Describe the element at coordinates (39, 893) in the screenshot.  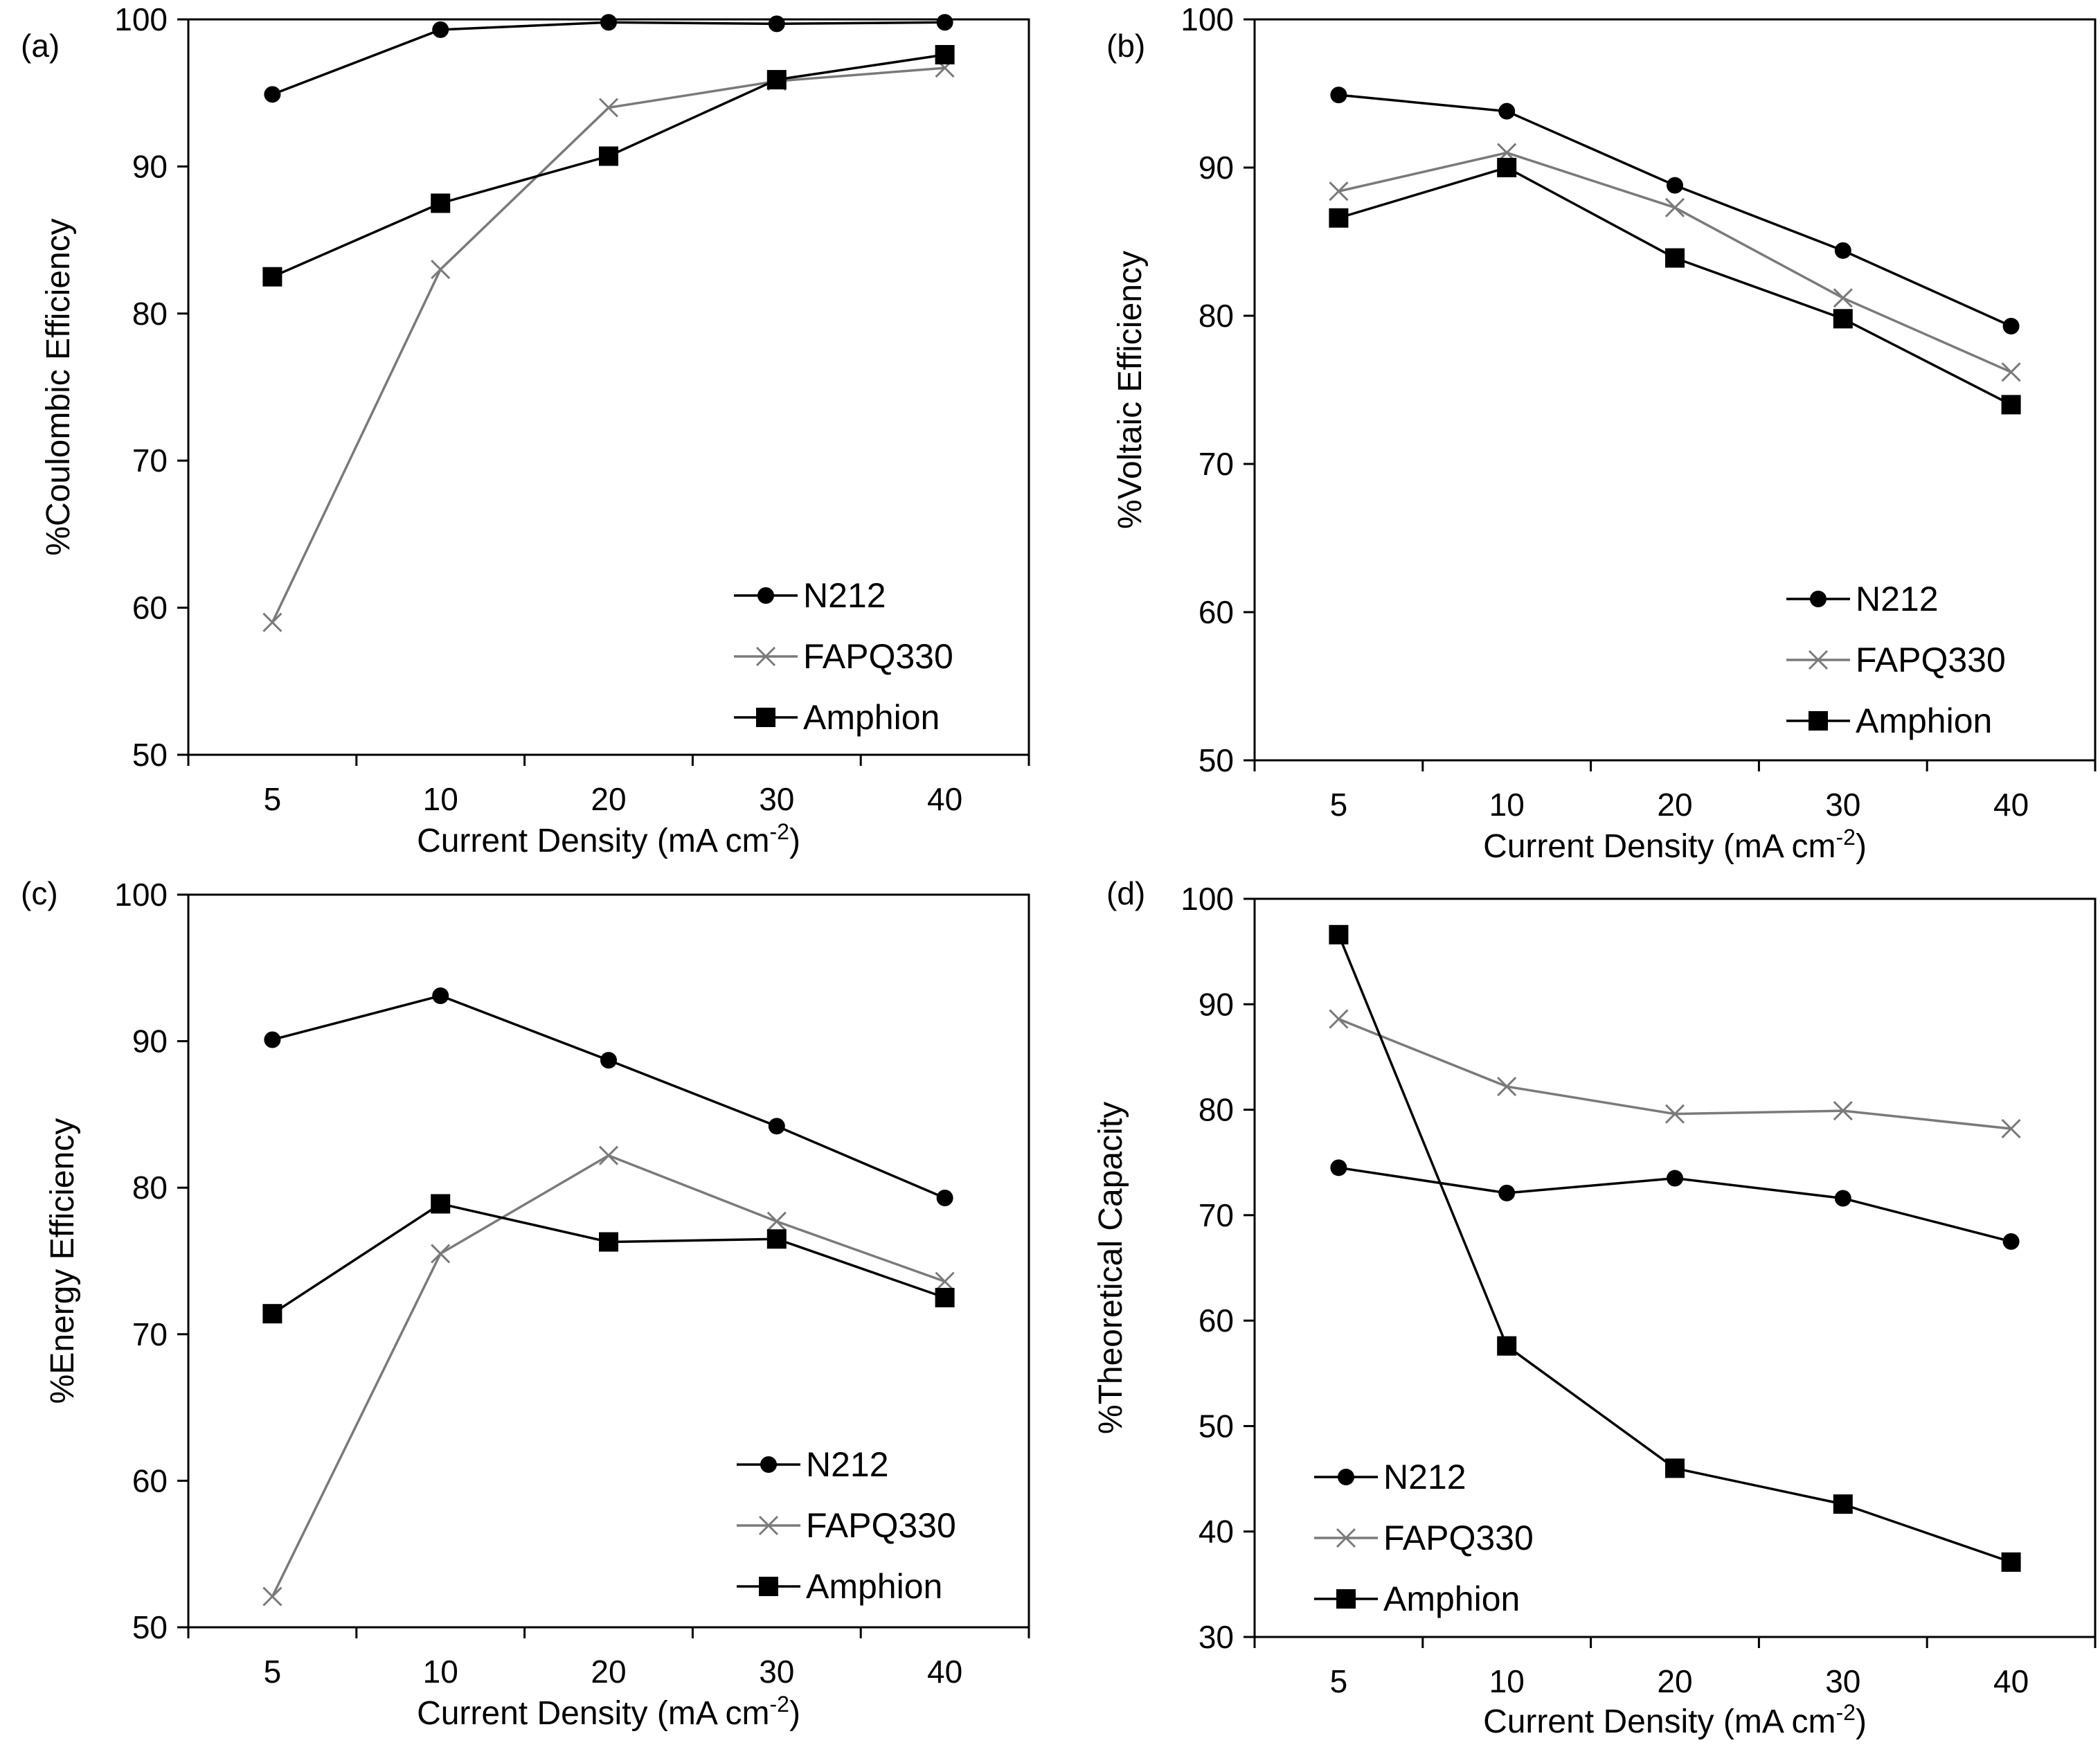
I see `panel-label: (c)` at that location.